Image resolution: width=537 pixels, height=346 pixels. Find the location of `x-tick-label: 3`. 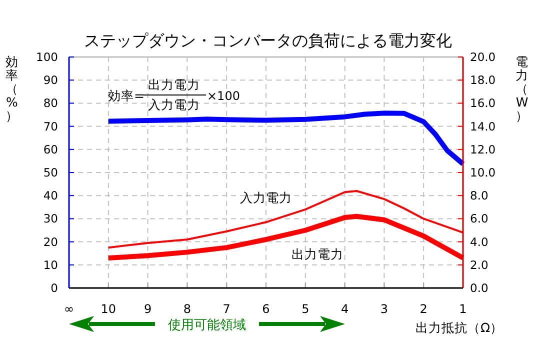

x-tick-label: 3 is located at coordinates (384, 309).